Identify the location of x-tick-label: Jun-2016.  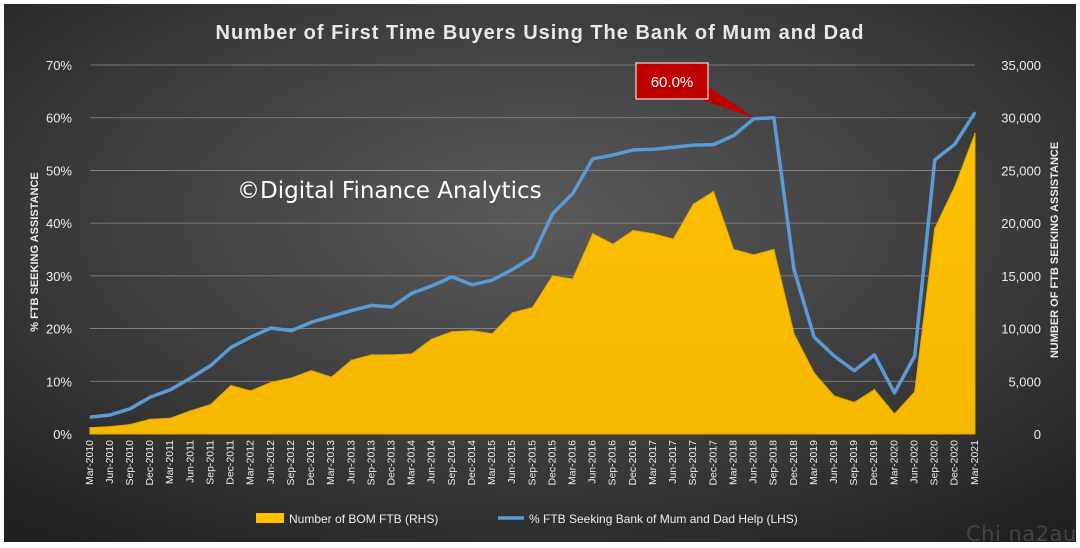
(593, 462).